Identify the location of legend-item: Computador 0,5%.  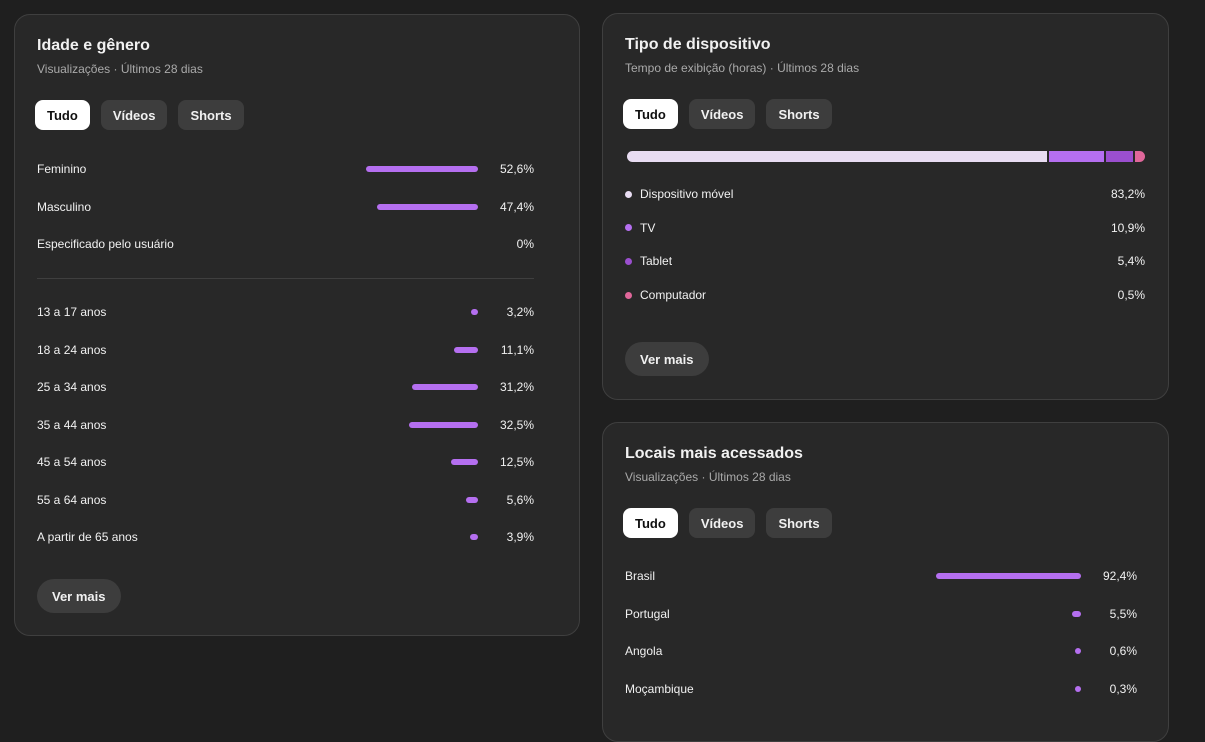
(885, 295).